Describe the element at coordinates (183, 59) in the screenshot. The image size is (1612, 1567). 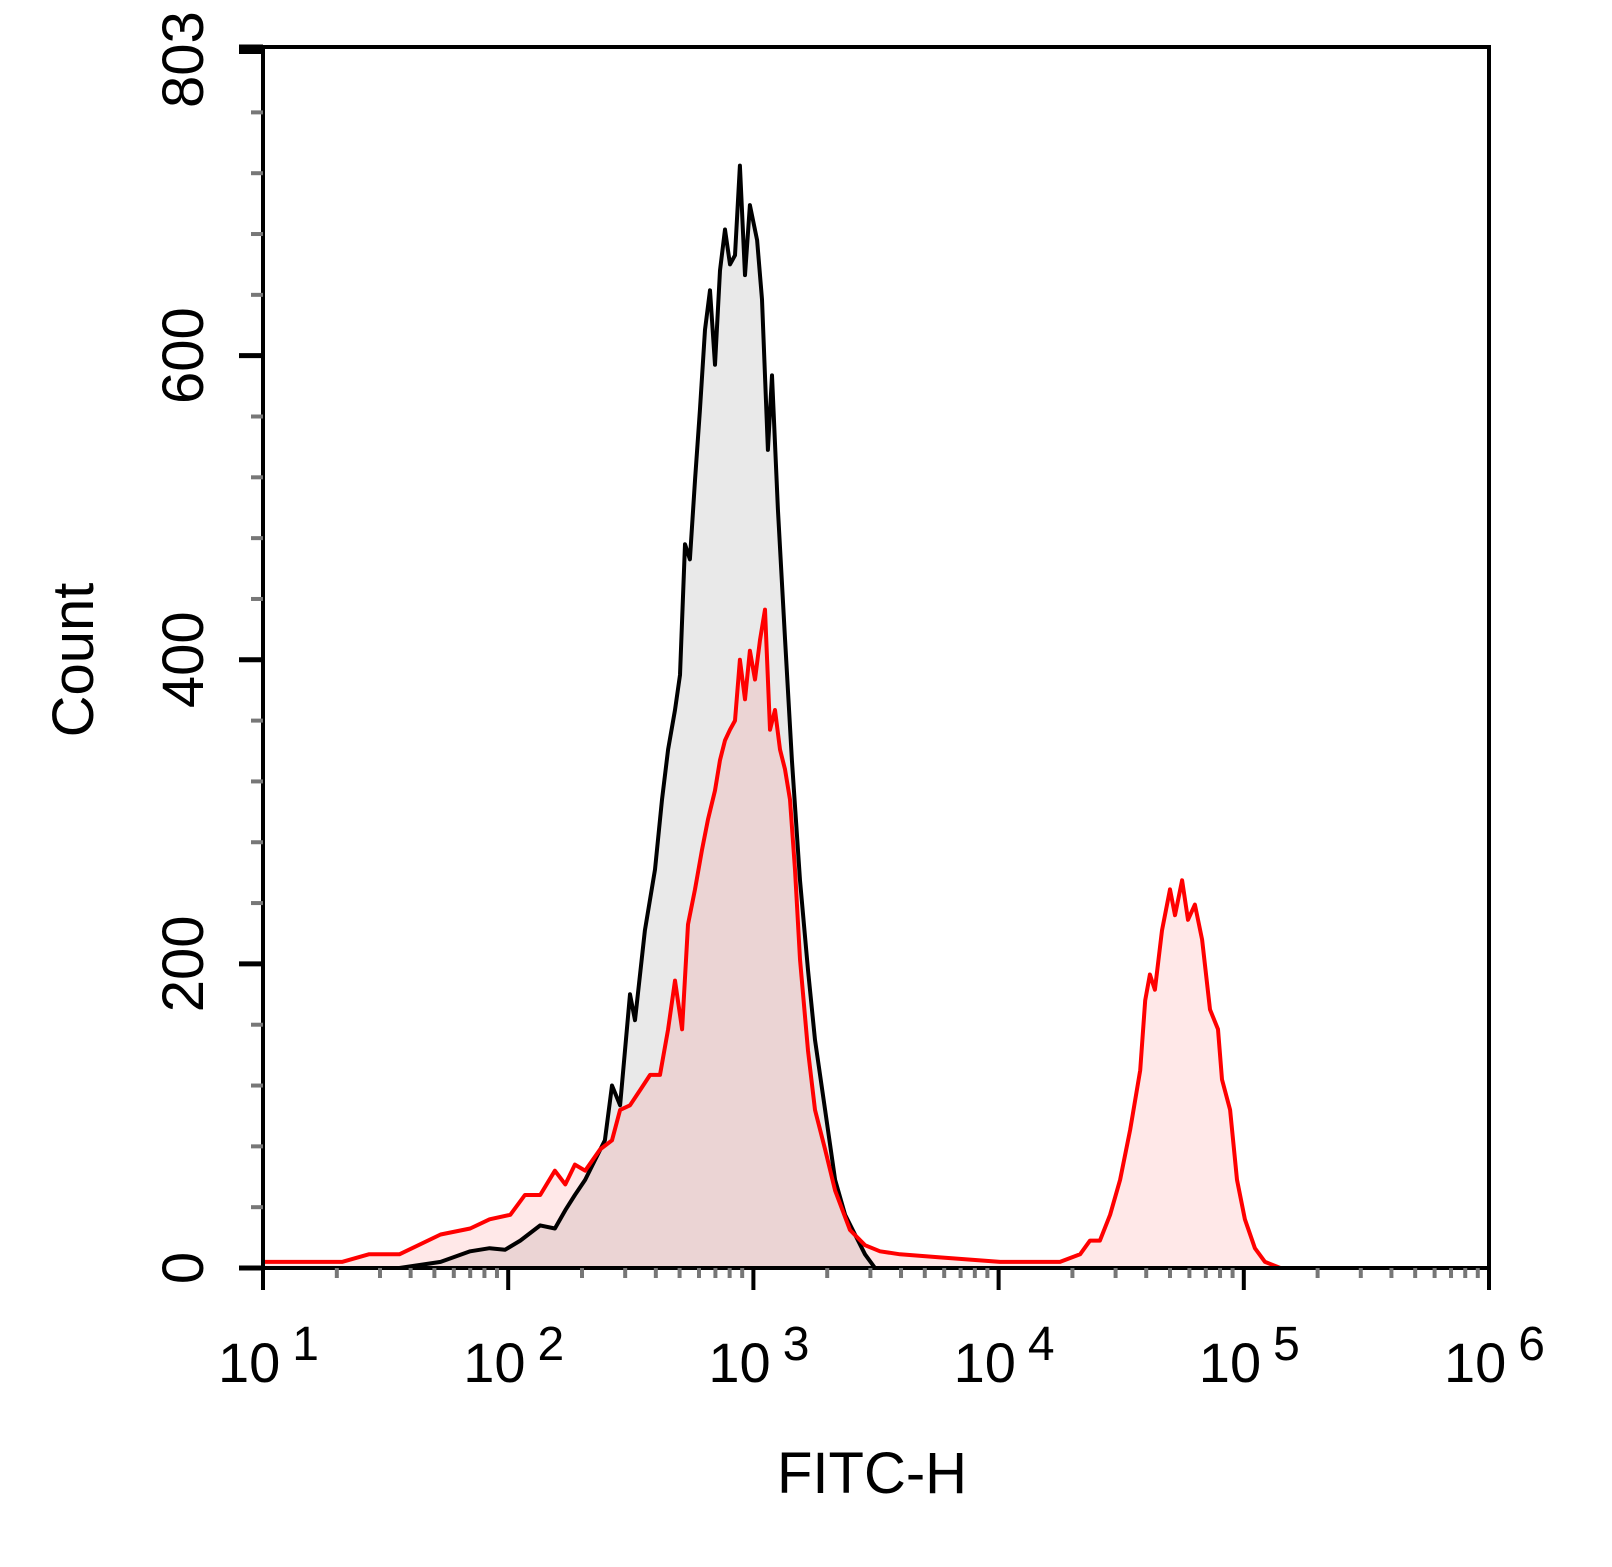
I see `y-tick-label: 803` at that location.